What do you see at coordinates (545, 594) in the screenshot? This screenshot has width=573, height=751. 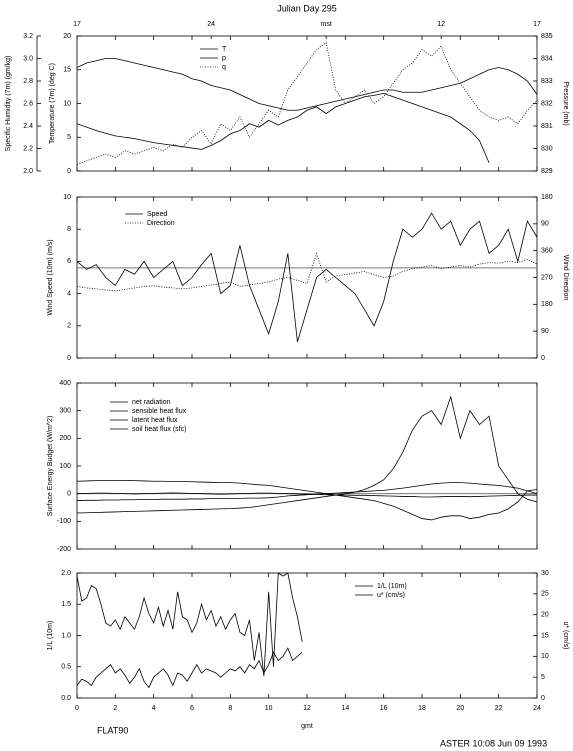 I see `y2-tick-label: 25` at bounding box center [545, 594].